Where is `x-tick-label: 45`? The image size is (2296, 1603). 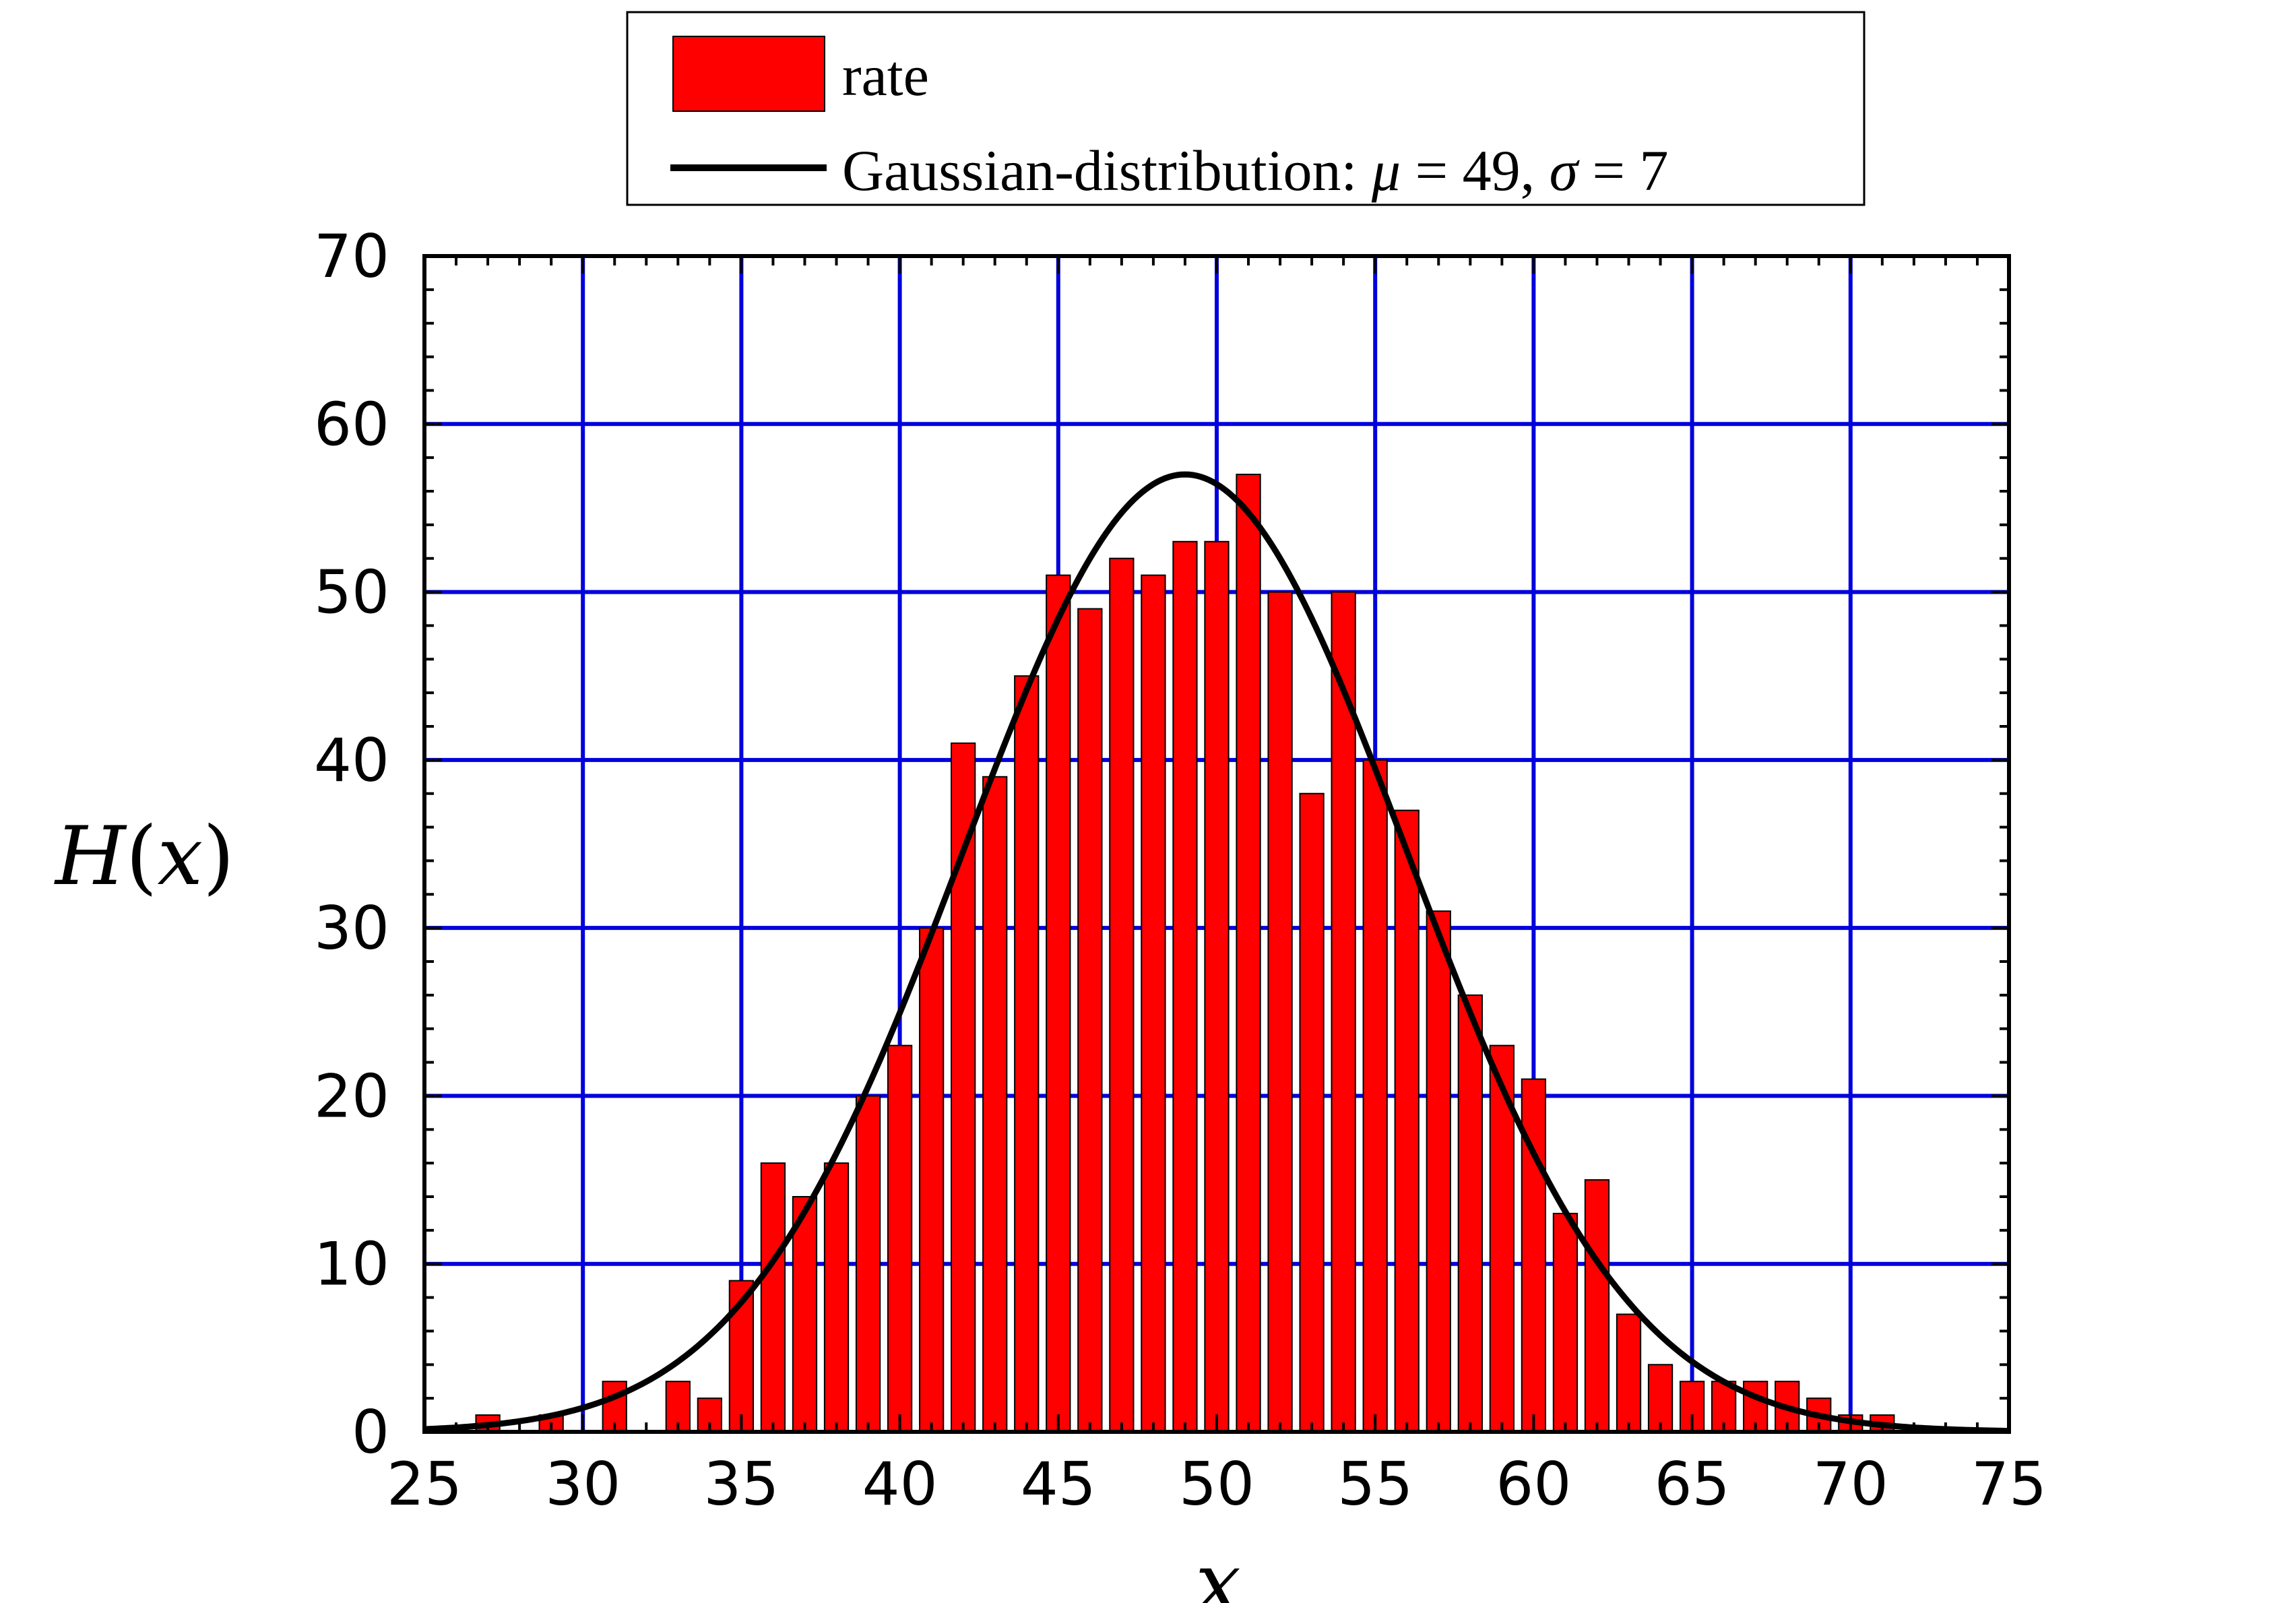
x-tick-label: 45 is located at coordinates (1058, 1484).